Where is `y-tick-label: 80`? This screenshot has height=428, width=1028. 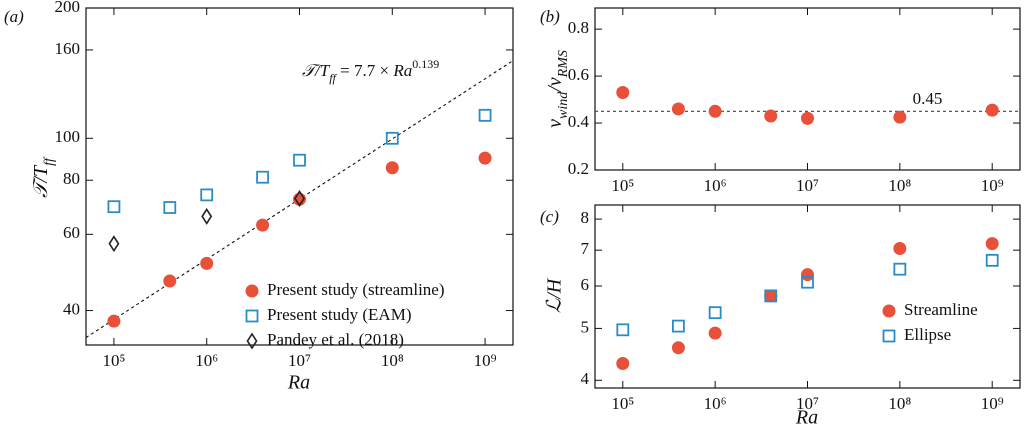
y-tick-label: 80 is located at coordinates (71, 178).